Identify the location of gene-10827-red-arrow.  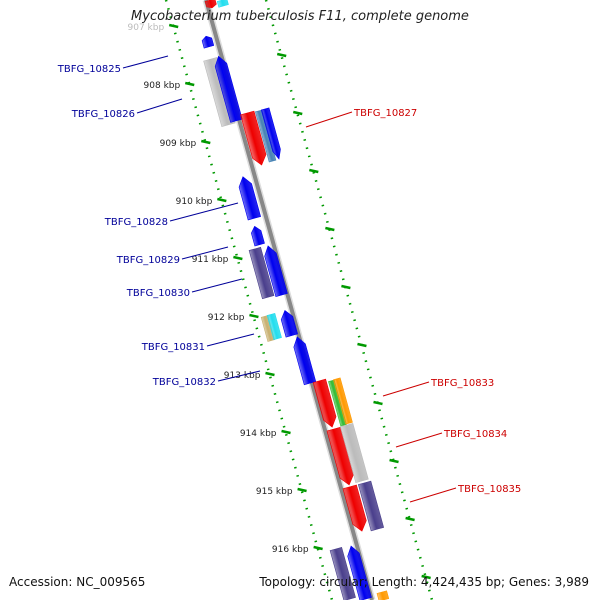
(253, 138).